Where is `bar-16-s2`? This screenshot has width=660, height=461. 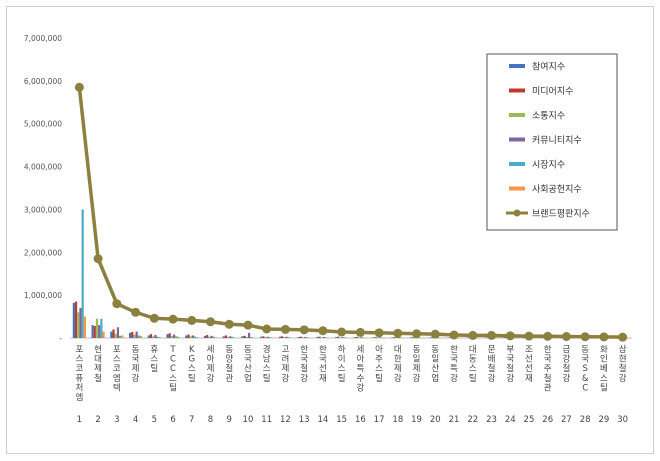
bar-16-s2 is located at coordinates (357, 337).